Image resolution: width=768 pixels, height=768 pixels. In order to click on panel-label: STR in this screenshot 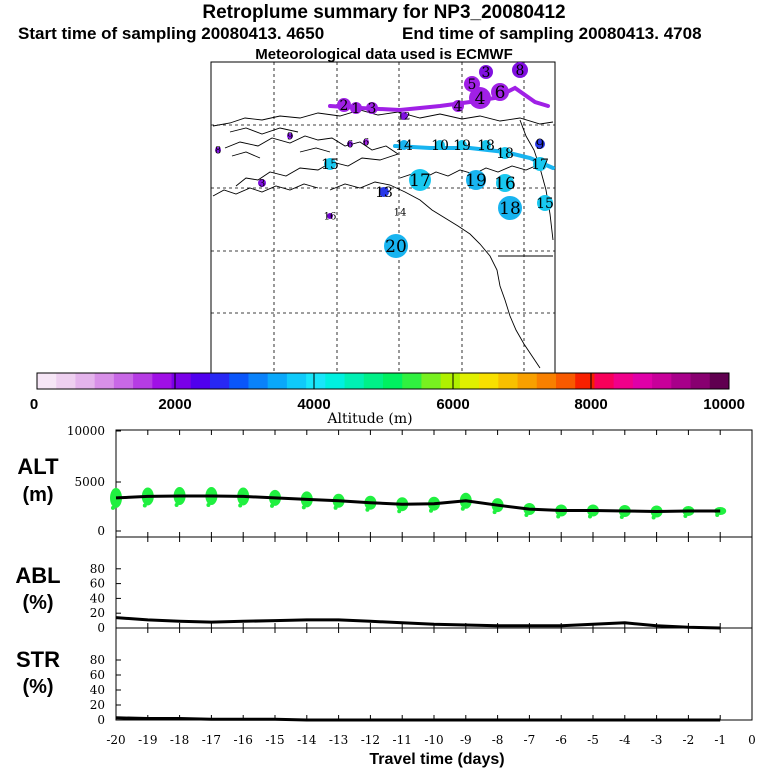, I will do `click(38, 659)`.